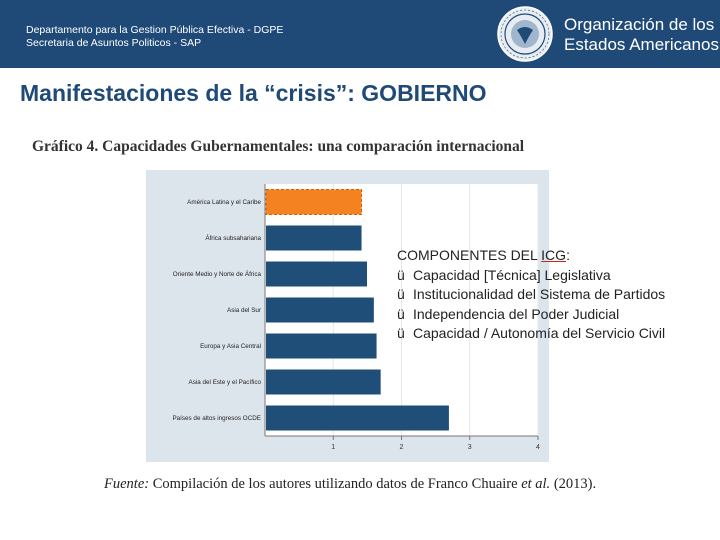  I want to click on components-title-prefix: COMPONENTES DEL, so click(469, 255).